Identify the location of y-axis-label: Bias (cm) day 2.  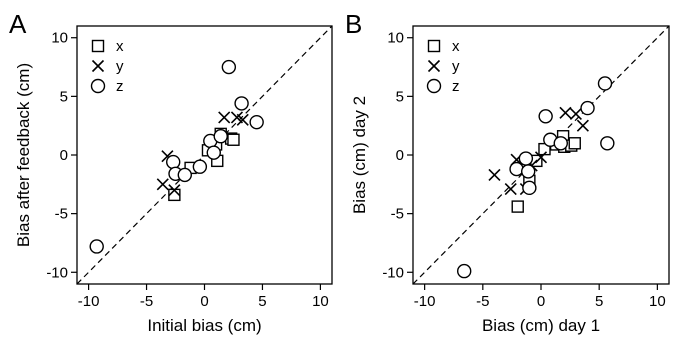
(359, 155).